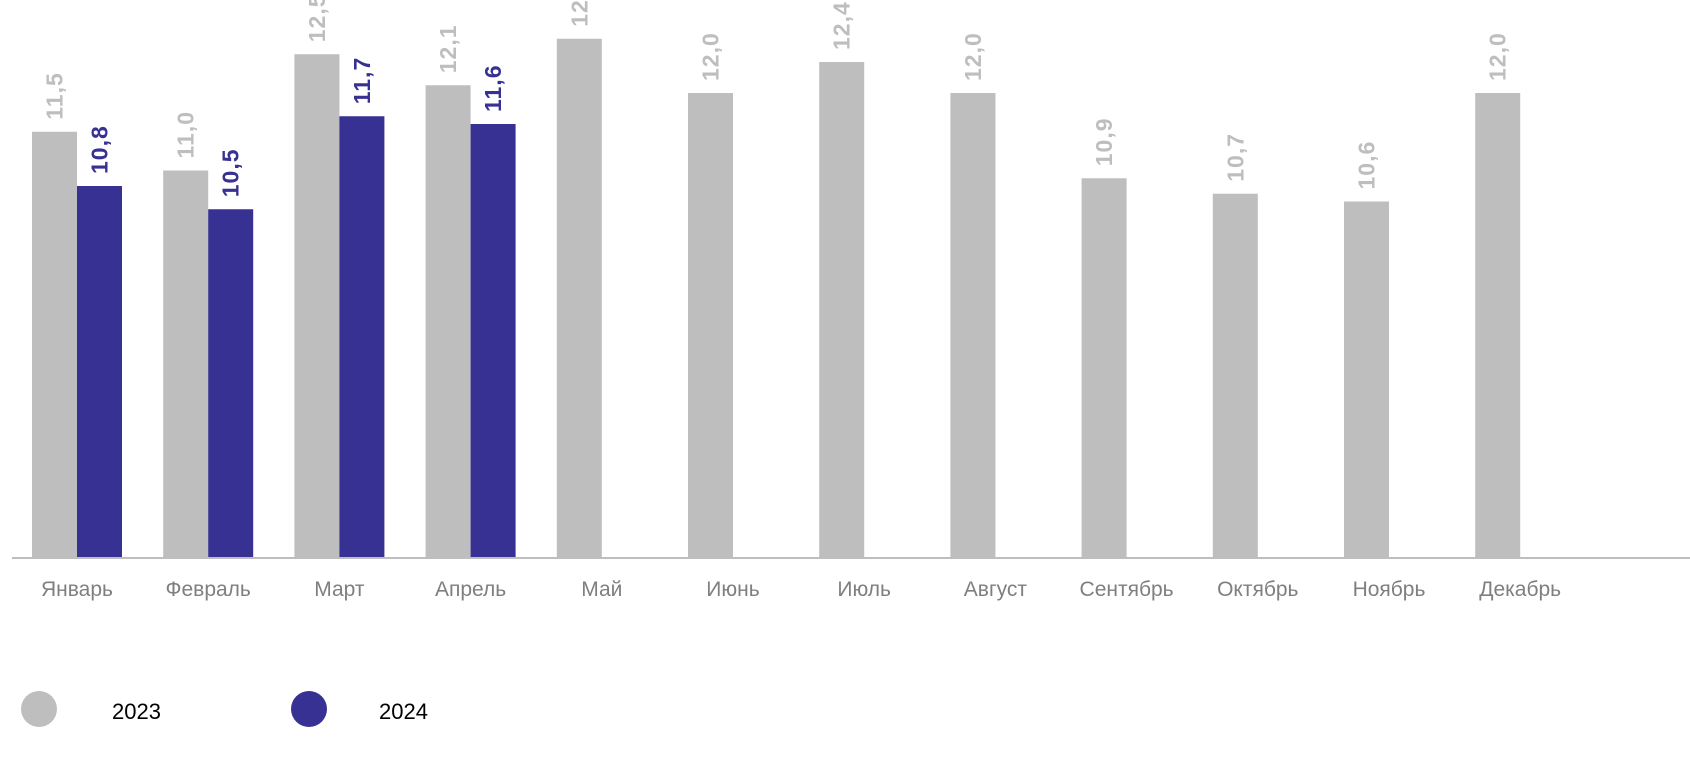 The width and height of the screenshot is (1690, 784). What do you see at coordinates (39, 709) in the screenshot?
I see `legend-marker-2023` at bounding box center [39, 709].